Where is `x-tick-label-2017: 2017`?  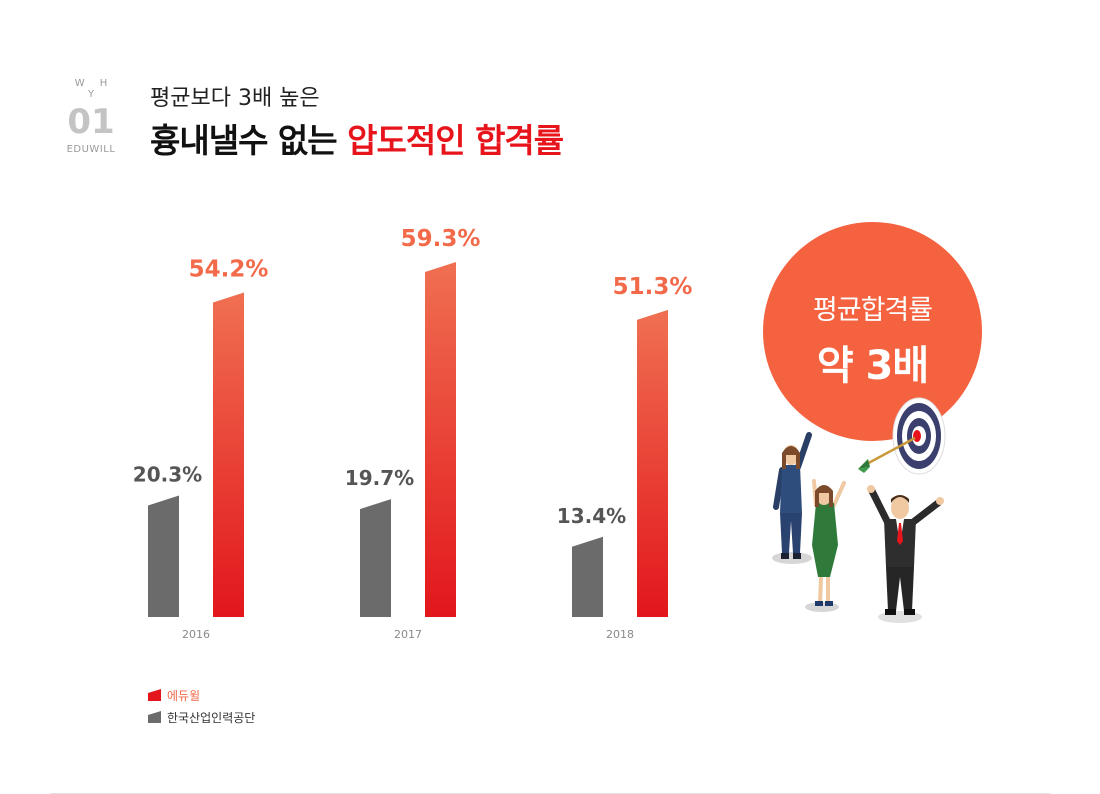
x-tick-label-2017: 2017 is located at coordinates (408, 634).